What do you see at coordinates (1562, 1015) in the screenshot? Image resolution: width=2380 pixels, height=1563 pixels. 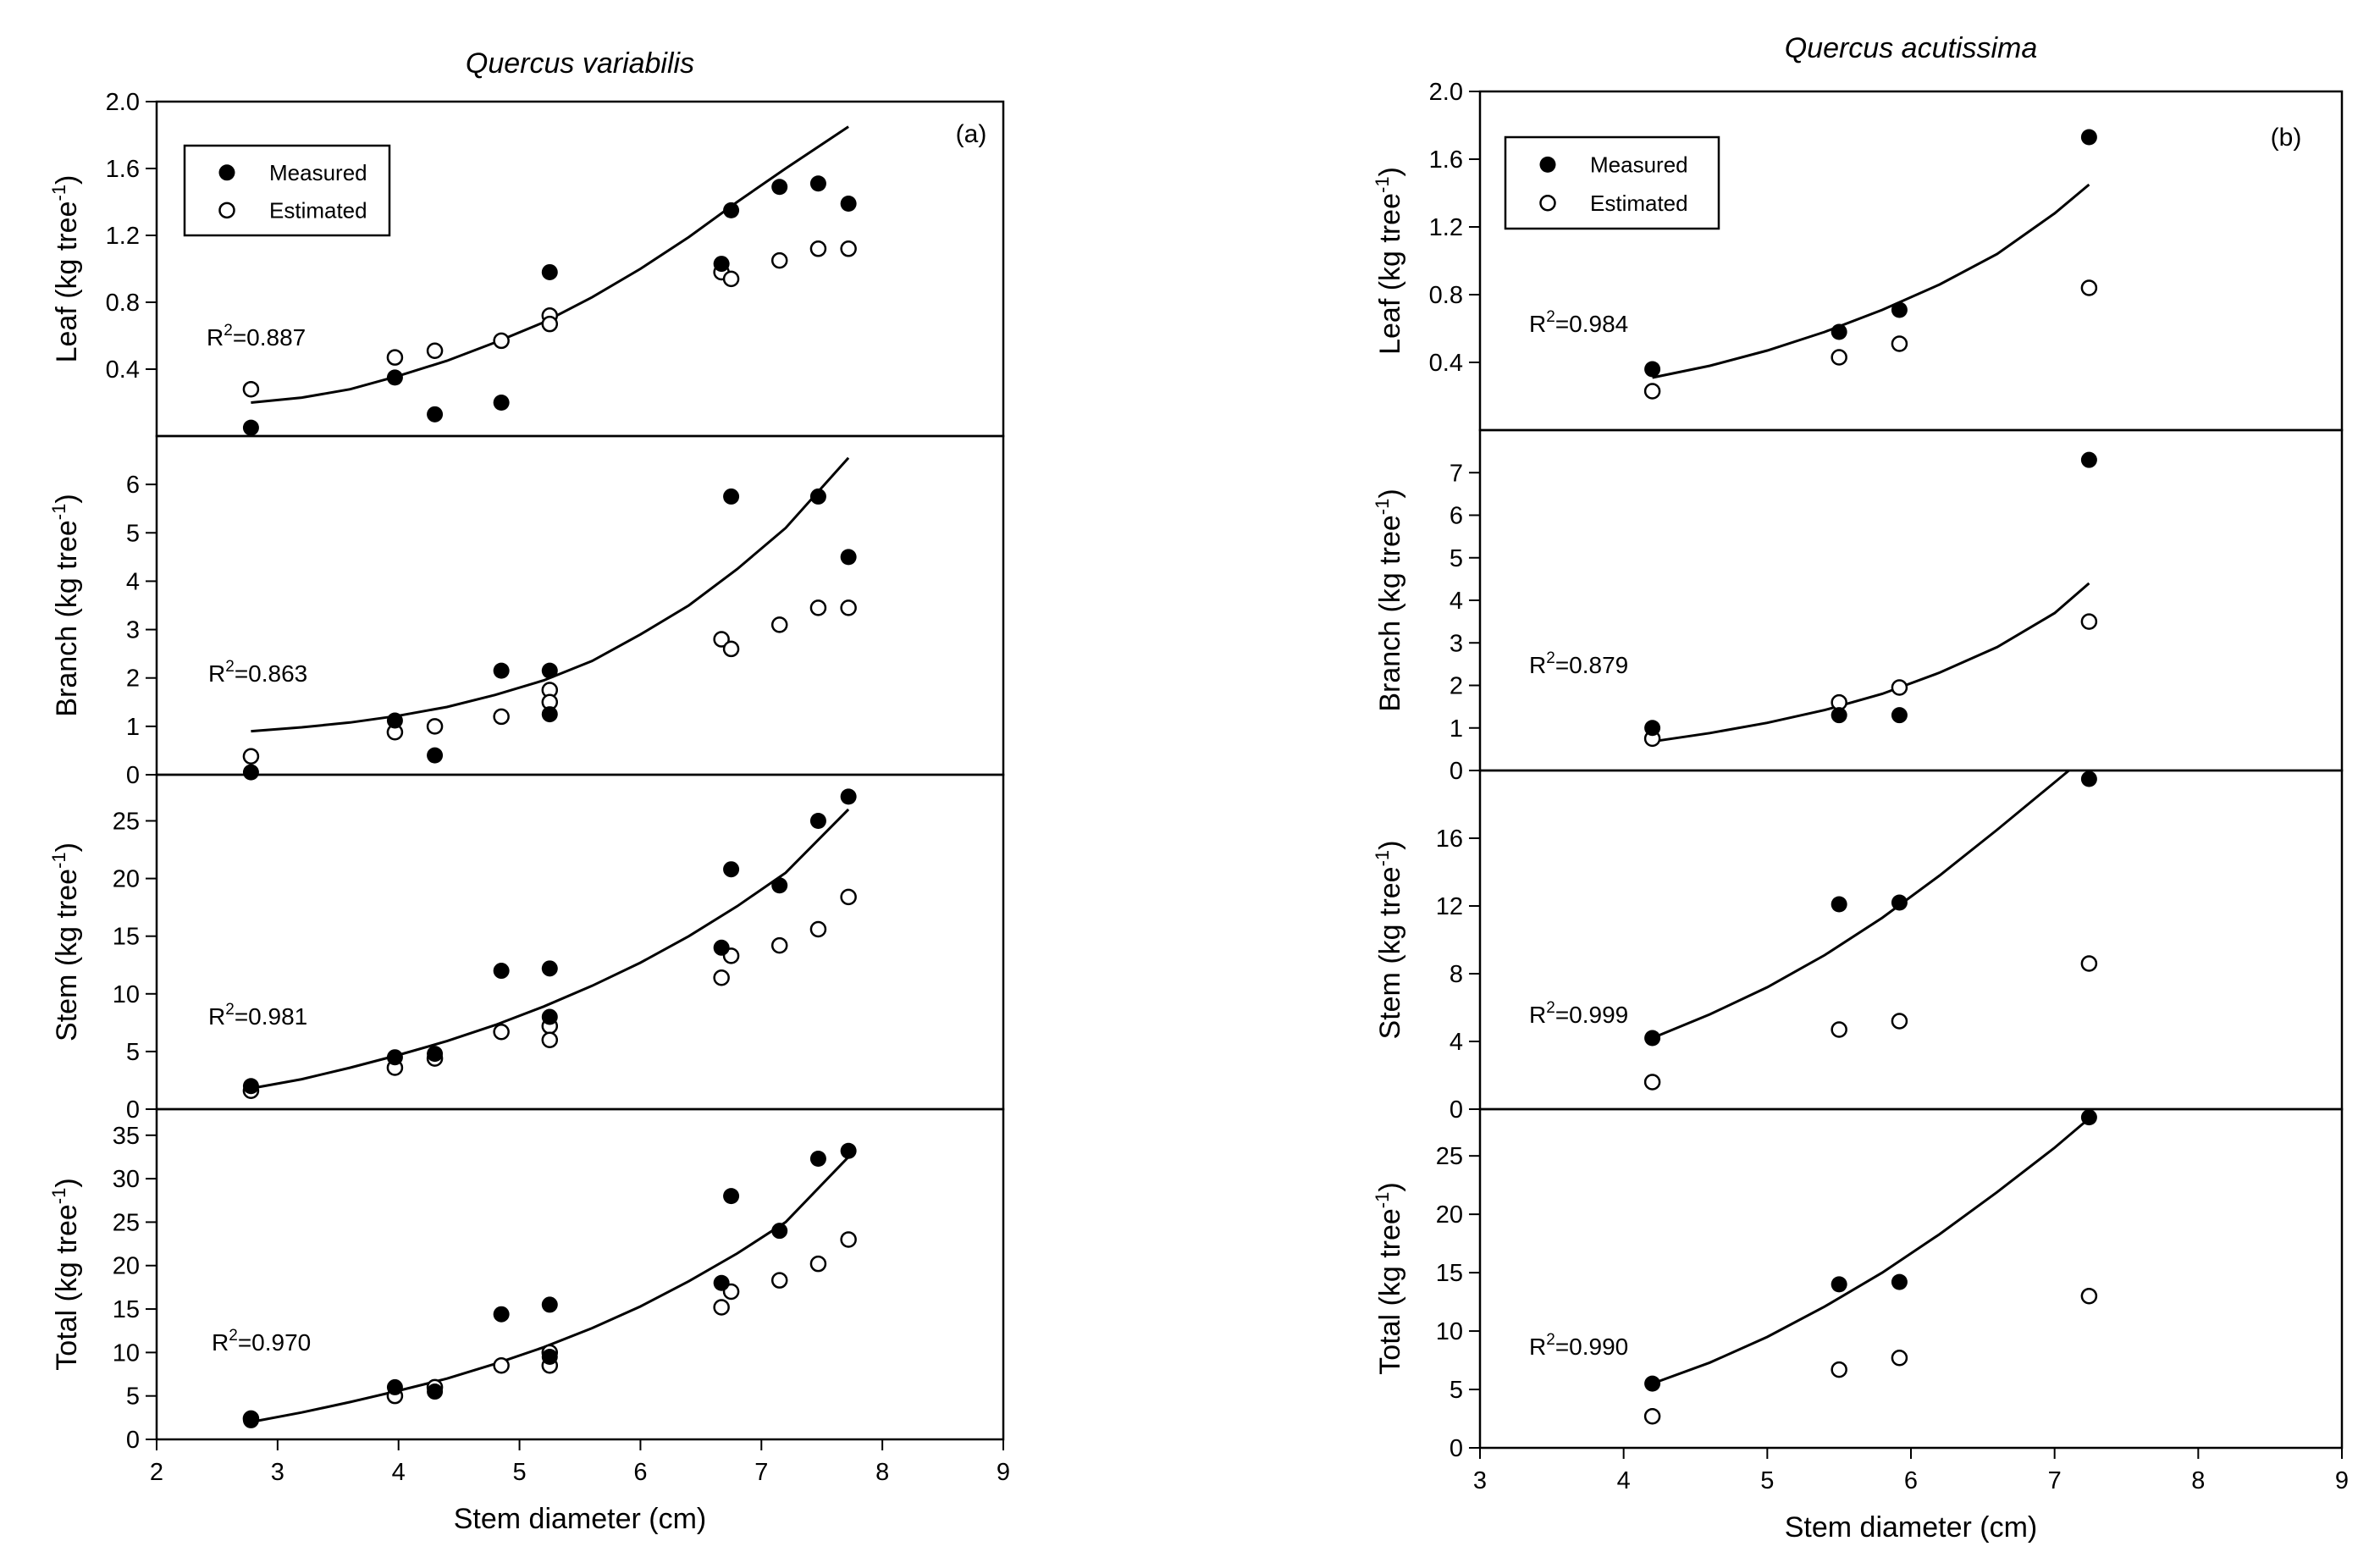 I see `r-squared-eq: =` at bounding box center [1562, 1015].